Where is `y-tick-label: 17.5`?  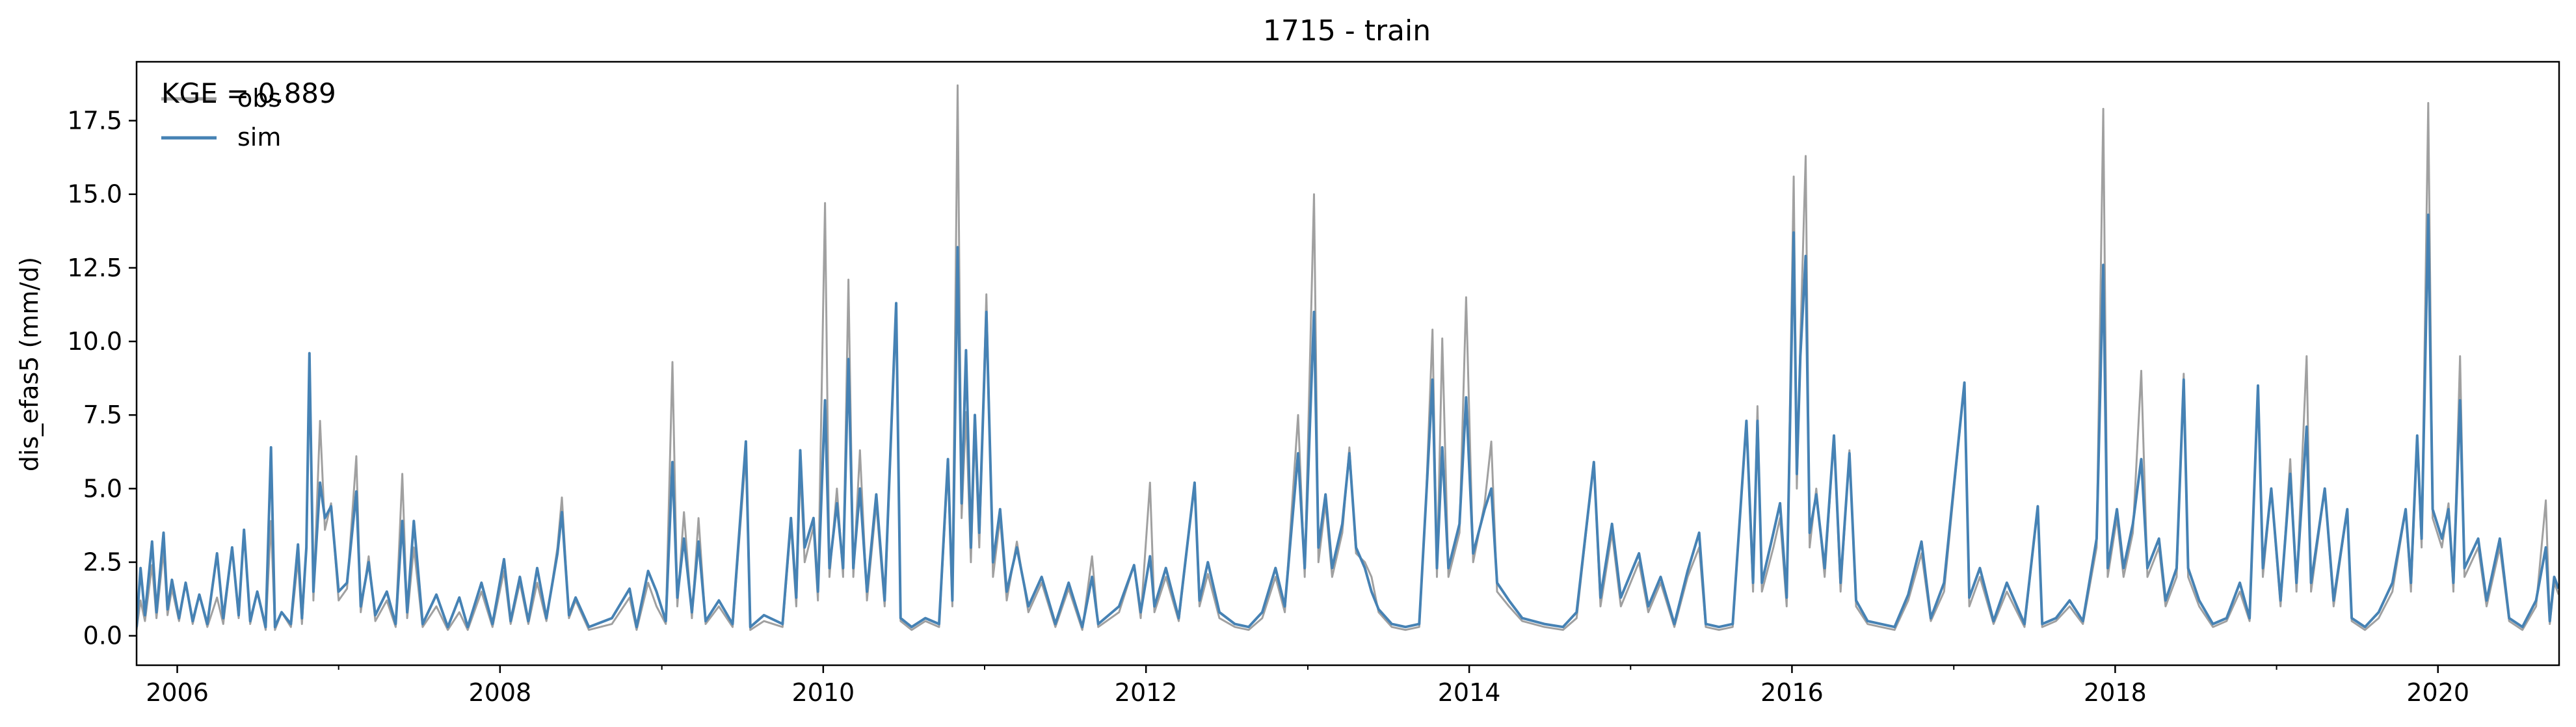 y-tick-label: 17.5 is located at coordinates (94, 121).